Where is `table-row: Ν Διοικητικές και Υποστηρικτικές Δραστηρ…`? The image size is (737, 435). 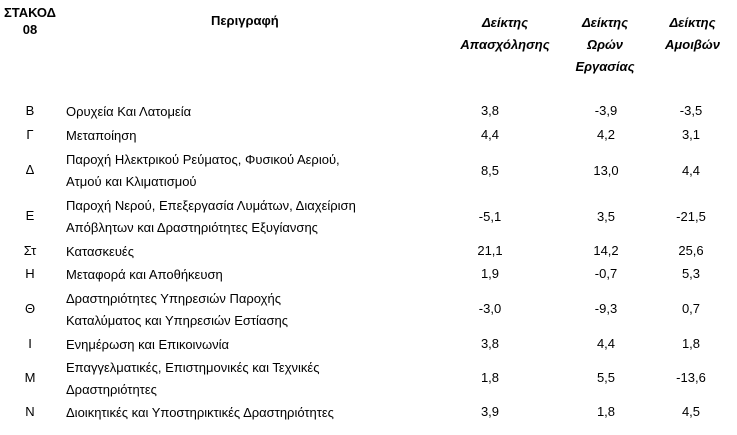 table-row: Ν Διοικητικές και Υποστηρικτικές Δραστηρ… is located at coordinates (368, 413).